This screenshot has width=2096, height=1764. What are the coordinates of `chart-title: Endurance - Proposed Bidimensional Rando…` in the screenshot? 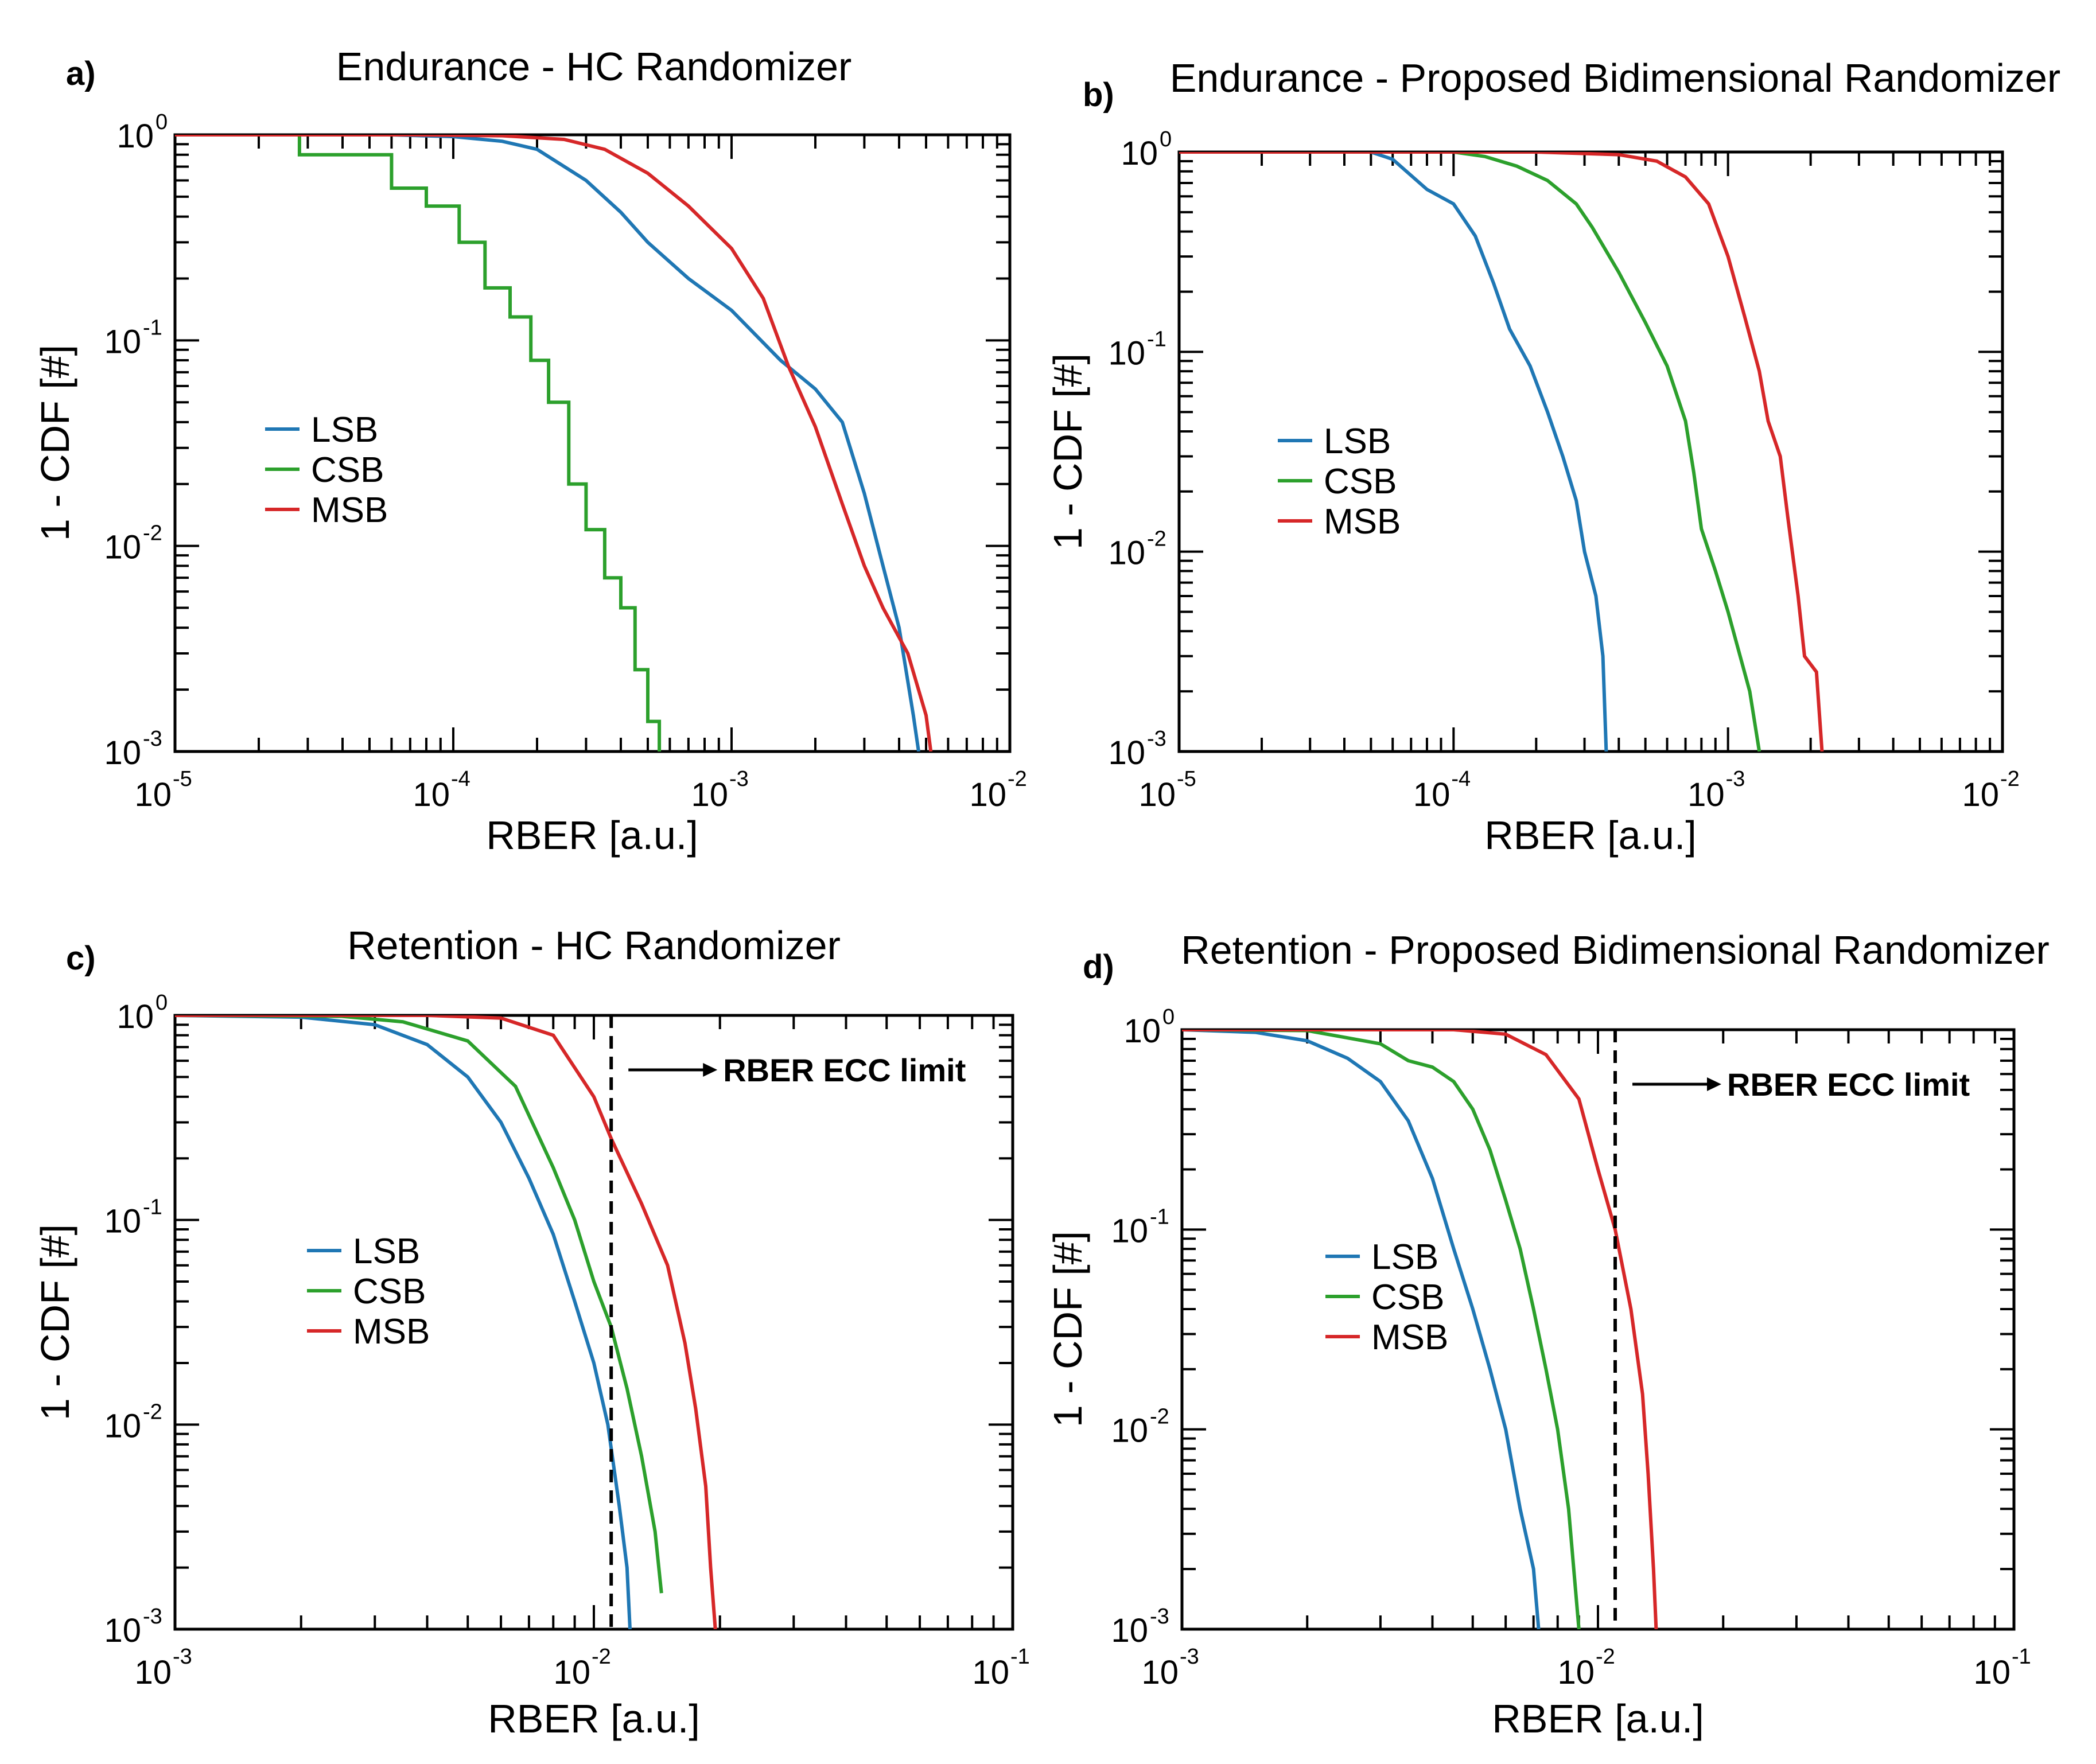 It's located at (1615, 78).